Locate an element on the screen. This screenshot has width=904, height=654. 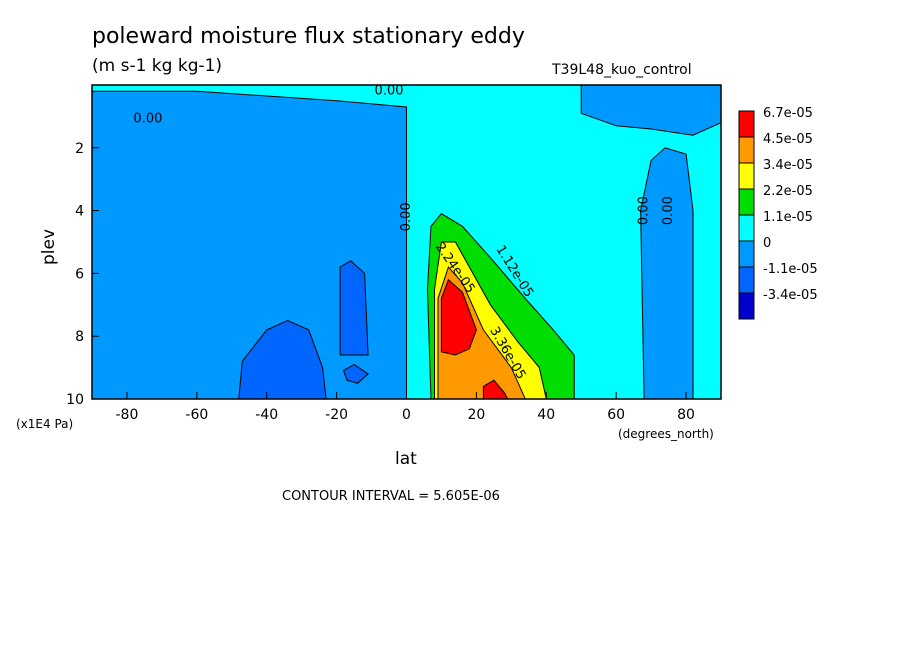
legend-label-0: 6.7e-05 is located at coordinates (788, 113).